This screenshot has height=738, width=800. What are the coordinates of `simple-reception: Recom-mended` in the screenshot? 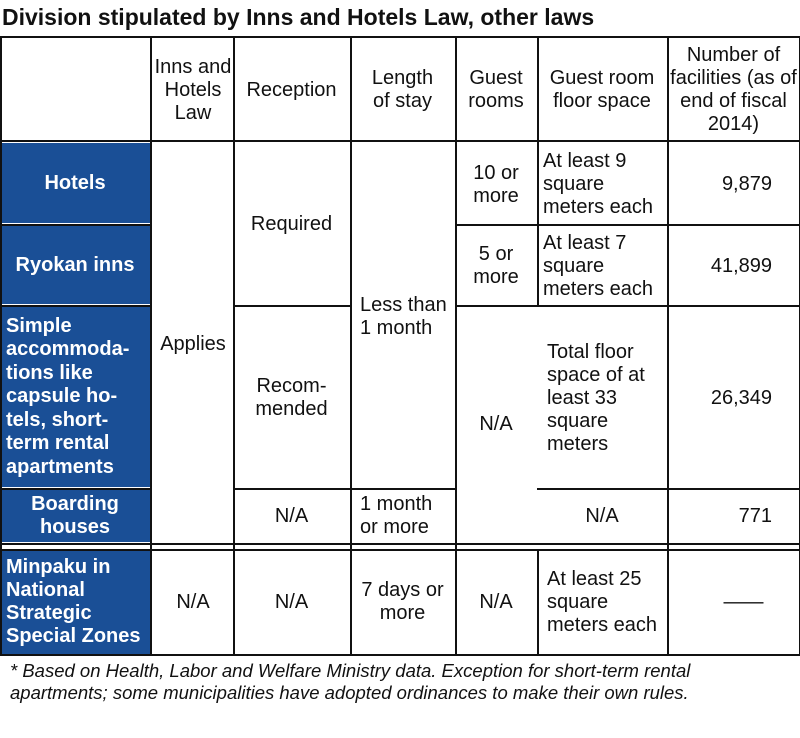 It's located at (291, 397).